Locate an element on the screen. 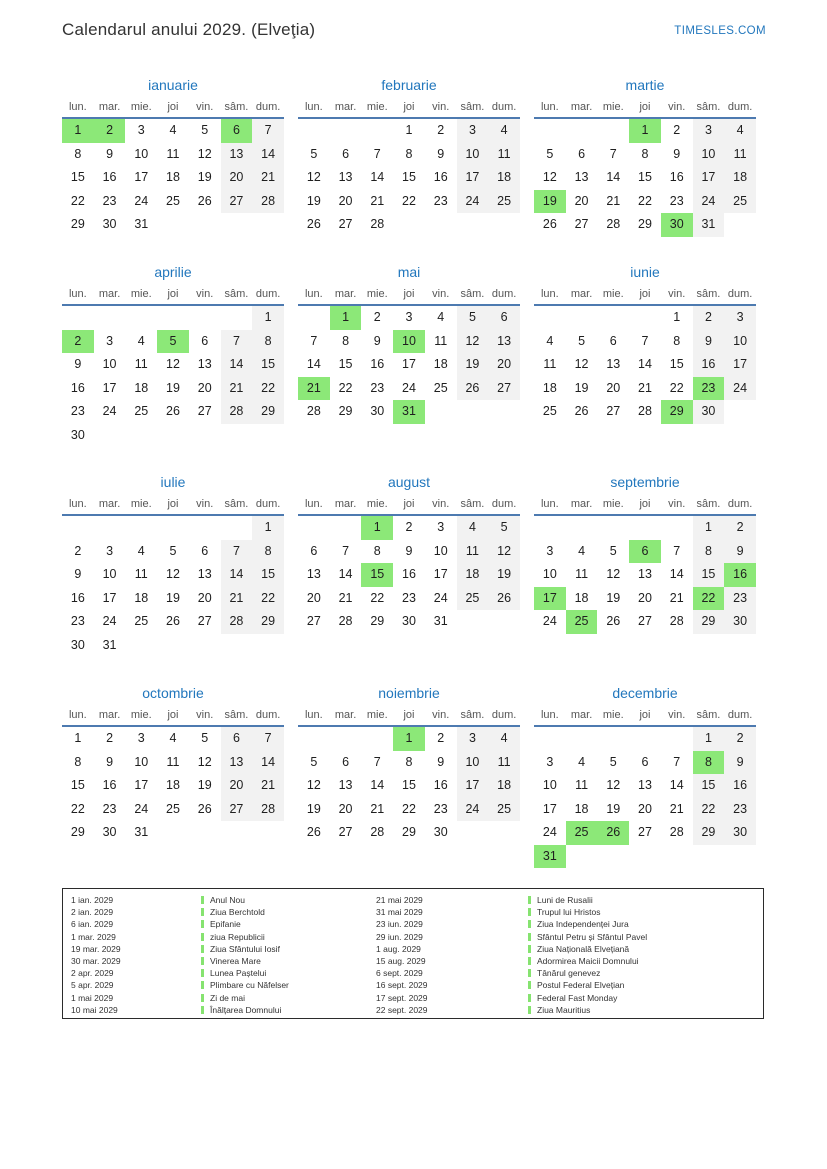  month-title: februarie is located at coordinates (409, 85).